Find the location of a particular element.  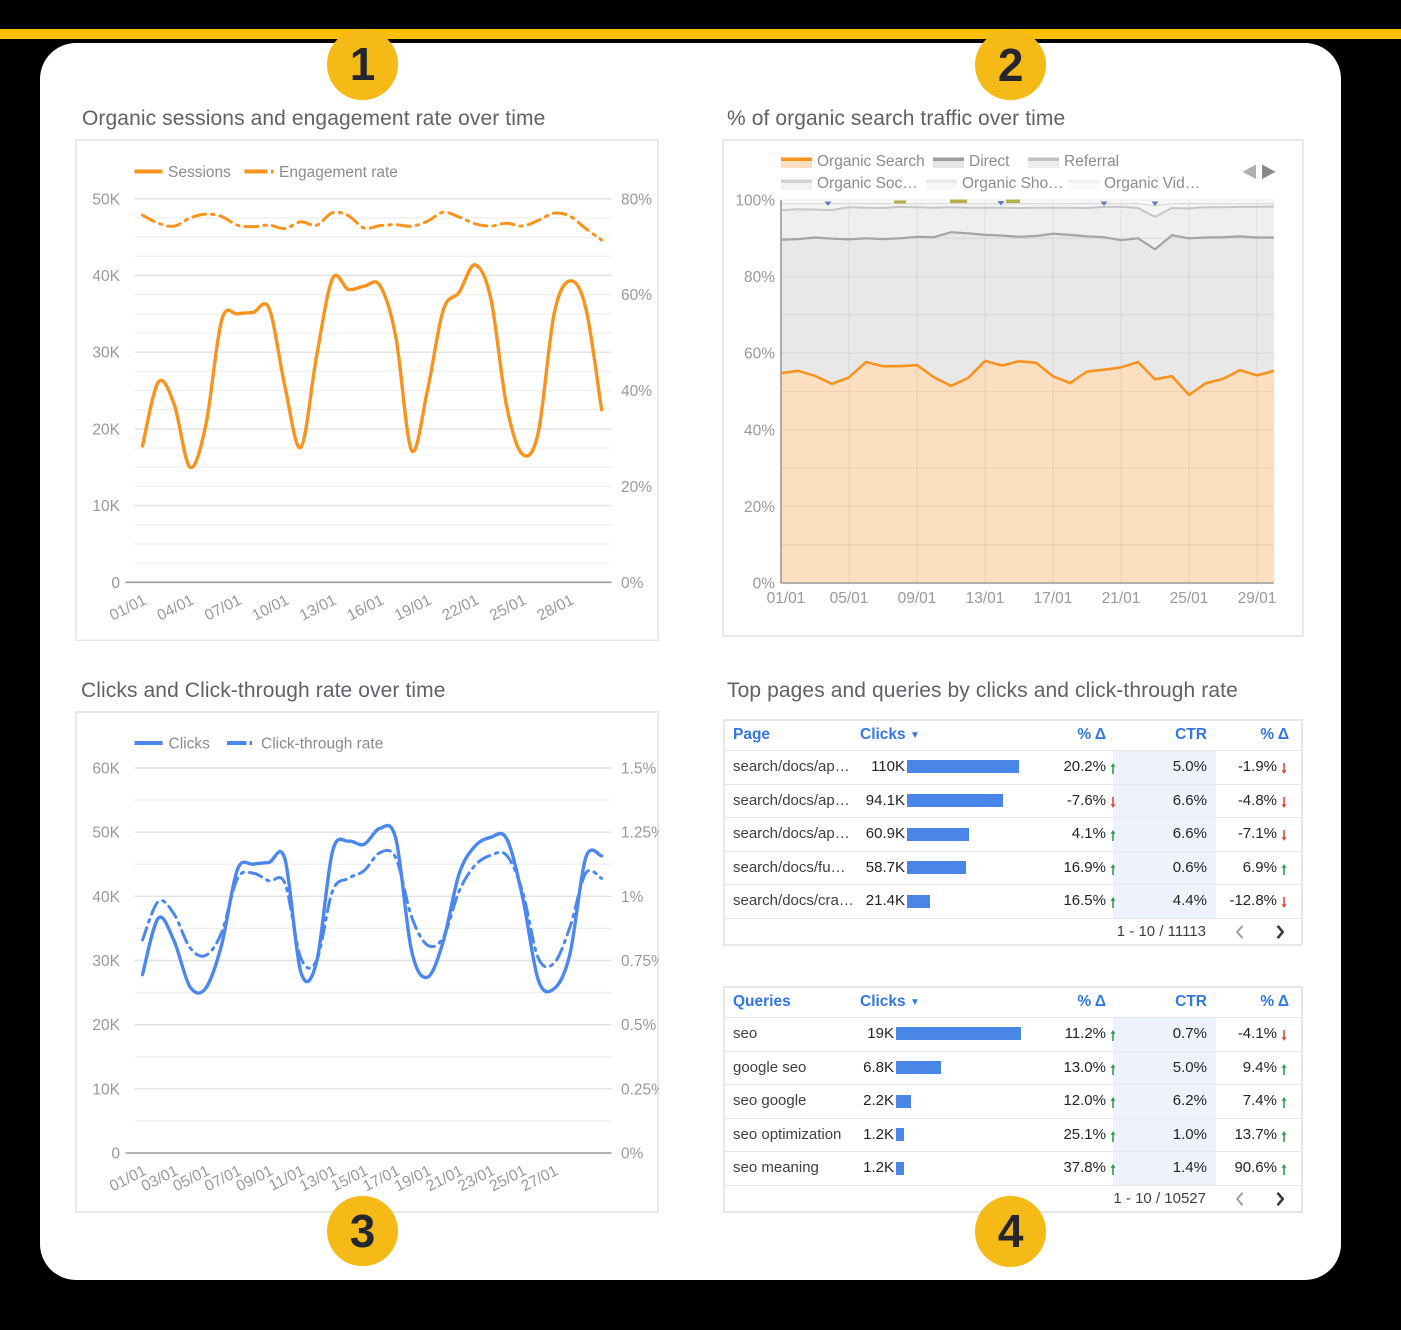

svg-text: Referral is located at coordinates (1091, 161).